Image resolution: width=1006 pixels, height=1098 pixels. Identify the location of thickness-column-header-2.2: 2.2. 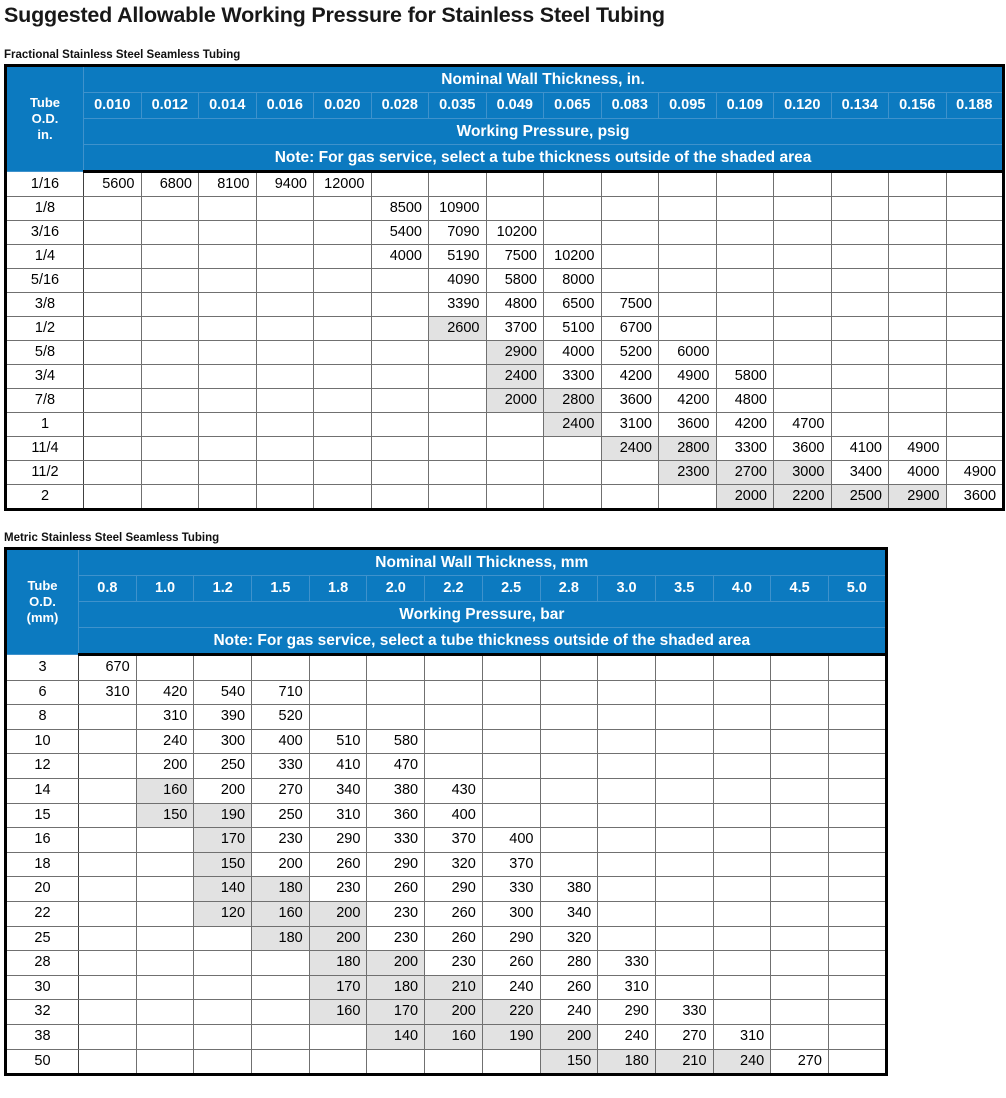
(453, 588).